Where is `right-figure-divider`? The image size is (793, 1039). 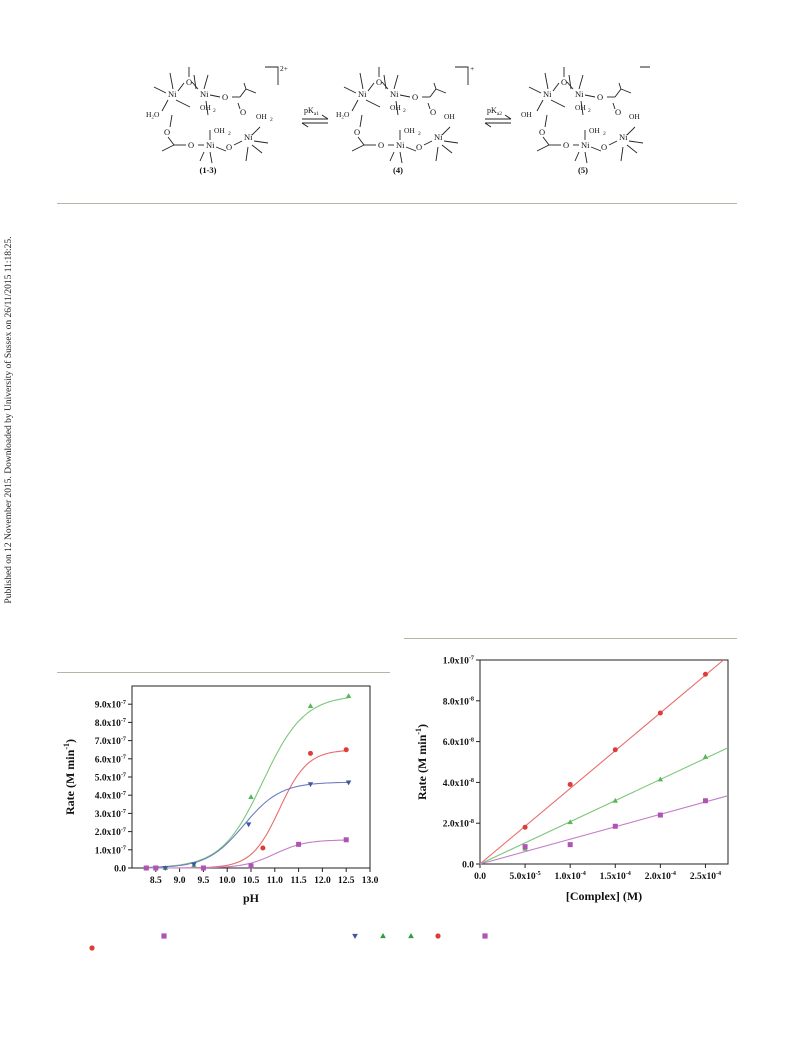
right-figure-divider is located at coordinates (570, 638).